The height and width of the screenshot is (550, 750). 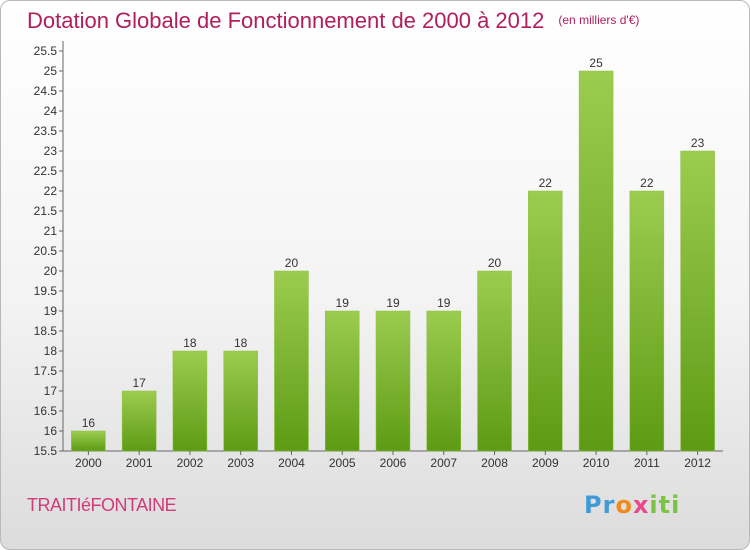 What do you see at coordinates (697, 463) in the screenshot?
I see `x-tick-label: 2012` at bounding box center [697, 463].